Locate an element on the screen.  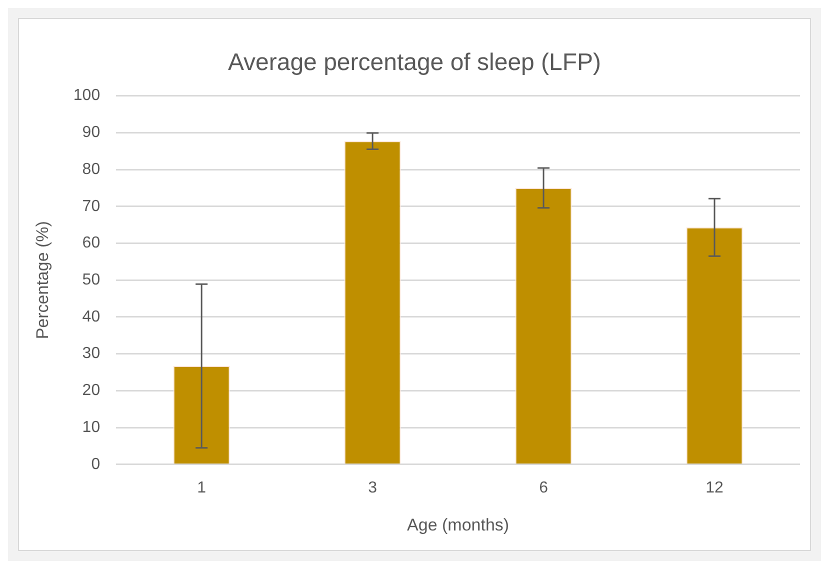
y-tick-label: 50 is located at coordinates (91, 280).